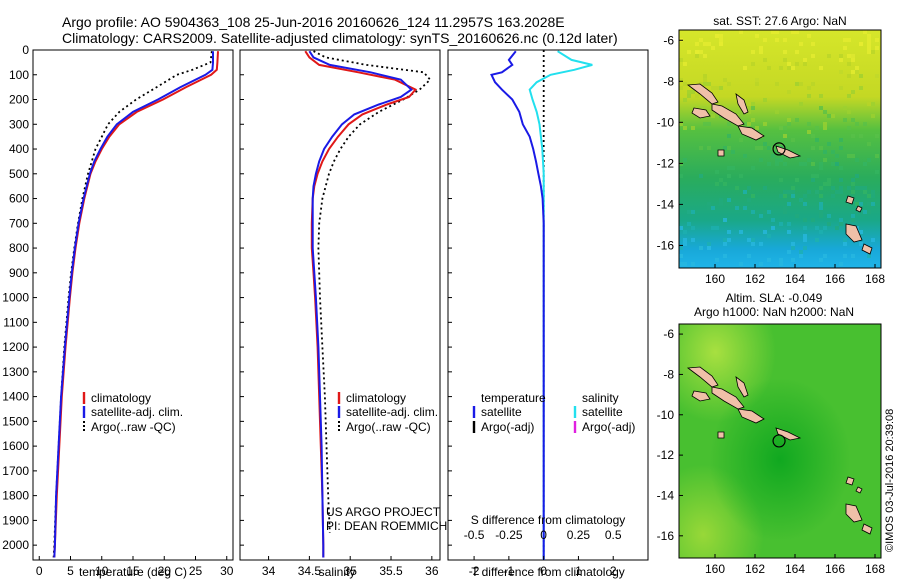 The width and height of the screenshot is (900, 585). Describe the element at coordinates (779, 21) in the screenshot. I see `sst-map-title: sat. SST: 27.6 Argo: NaN` at that location.